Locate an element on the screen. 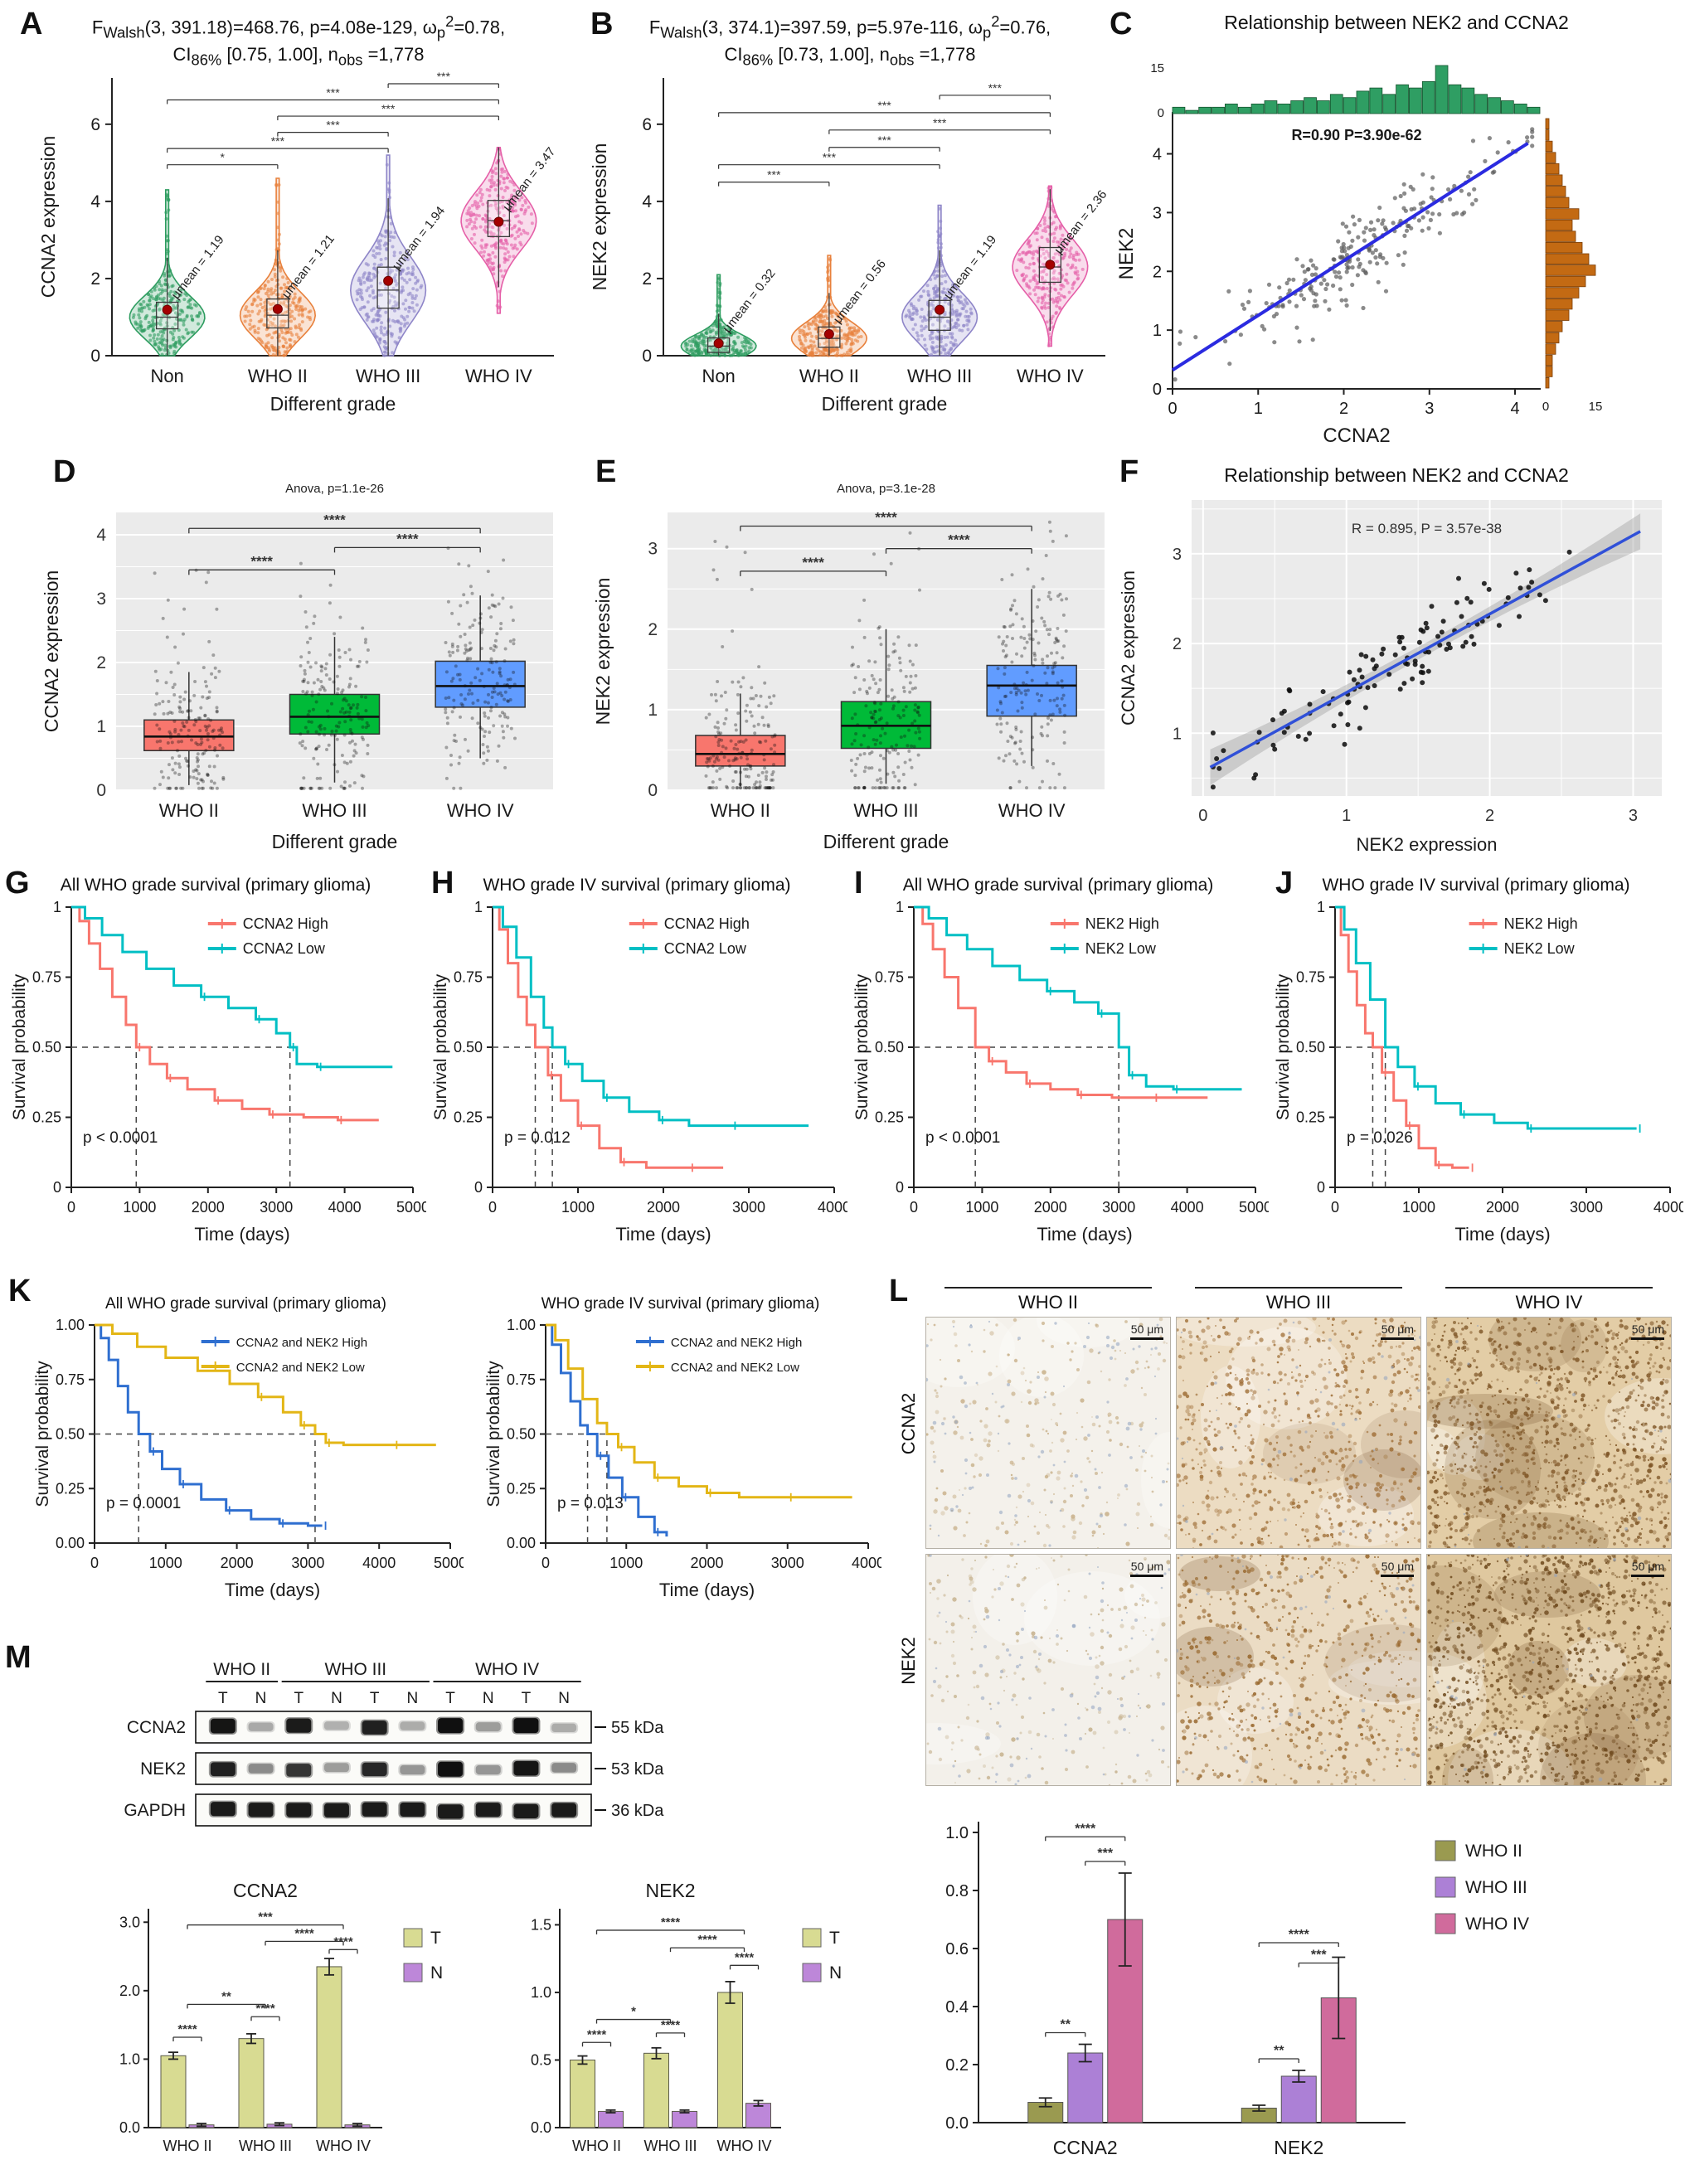 The height and width of the screenshot is (2184, 1685). svg-text: WHO II is located at coordinates (278, 376).